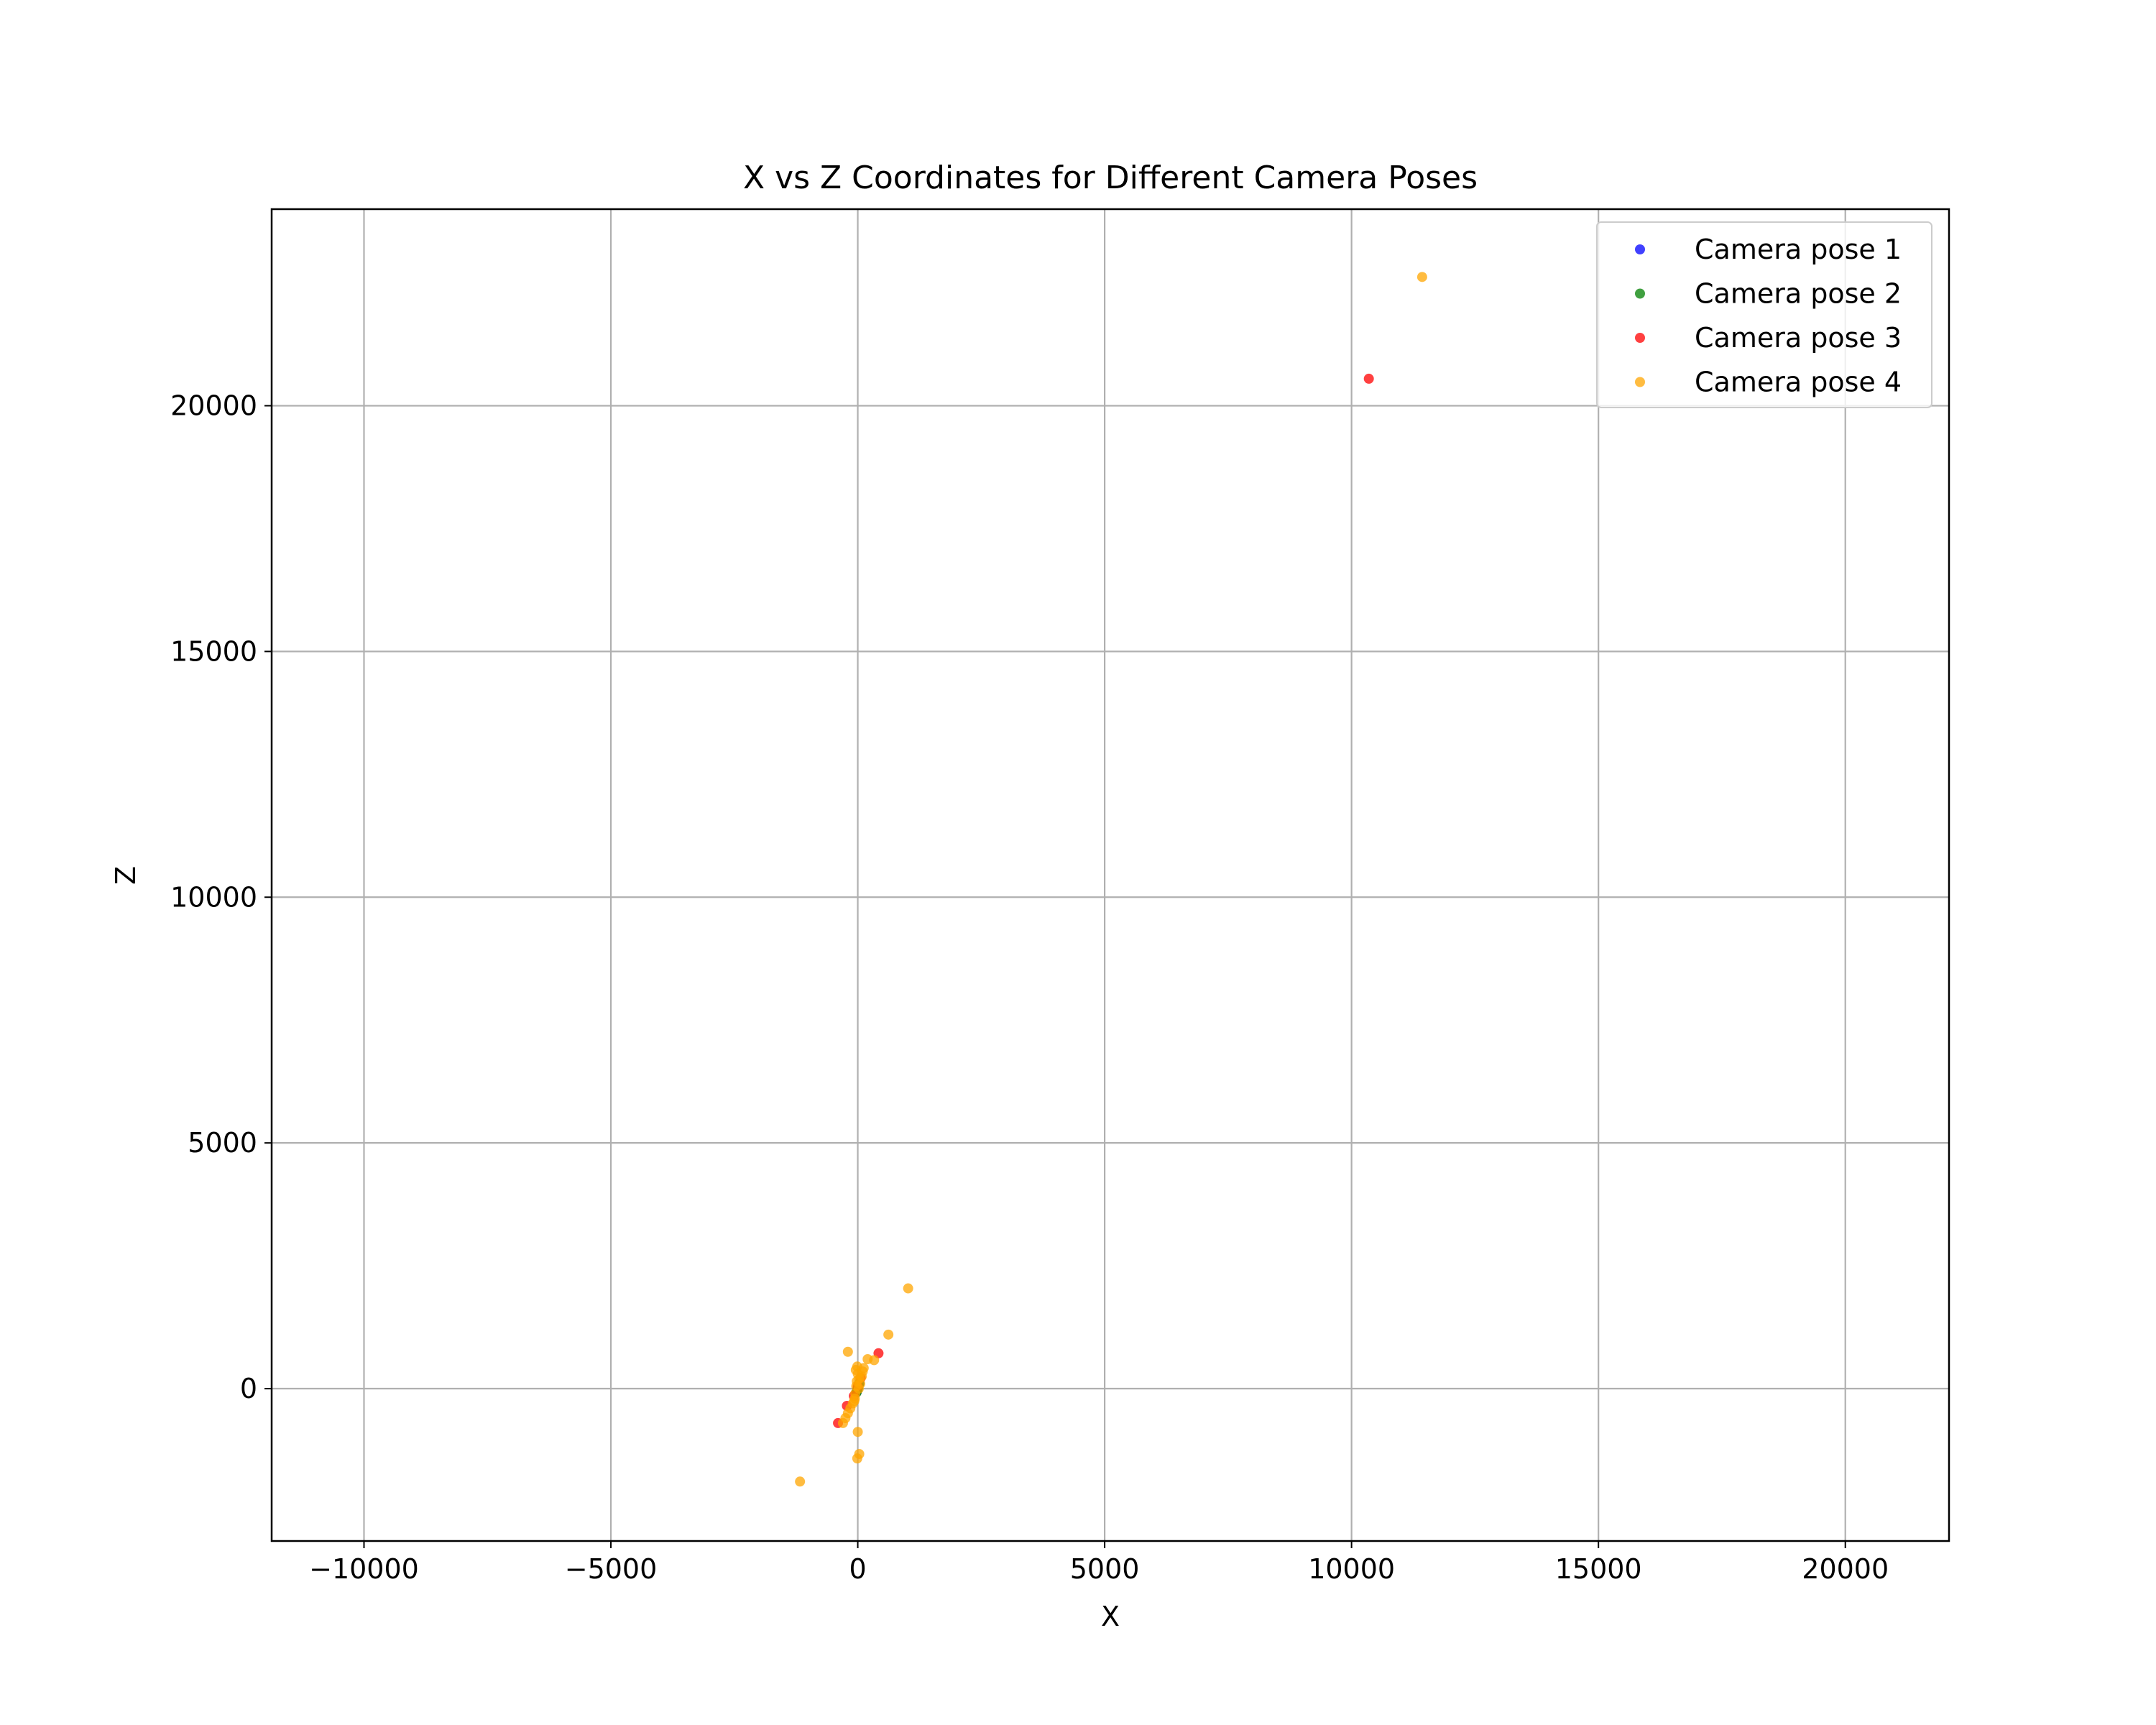  I want to click on legend-label-camera-pose-4: Camera pose 4, so click(1798, 382).